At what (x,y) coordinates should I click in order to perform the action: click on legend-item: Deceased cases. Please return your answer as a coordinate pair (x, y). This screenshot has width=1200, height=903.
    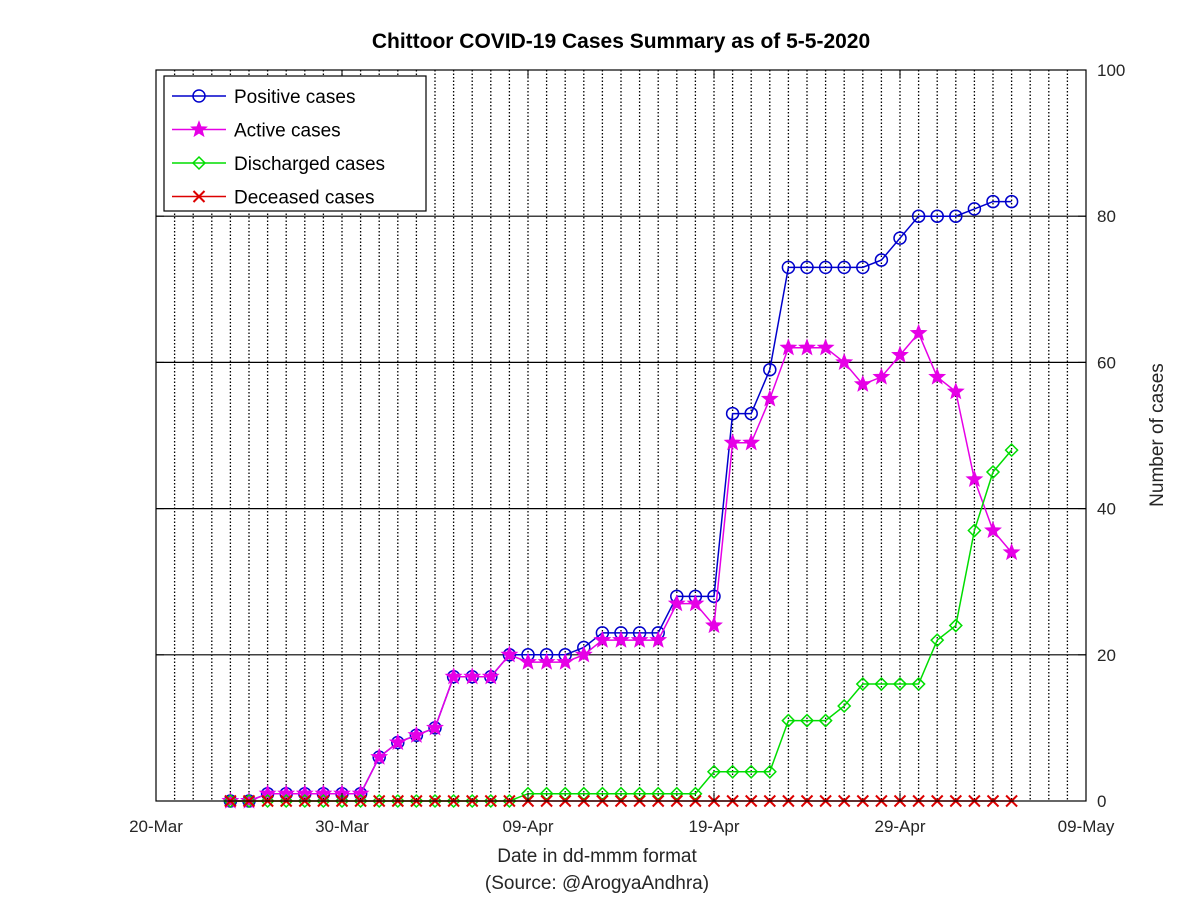
    Looking at the image, I should click on (273, 198).